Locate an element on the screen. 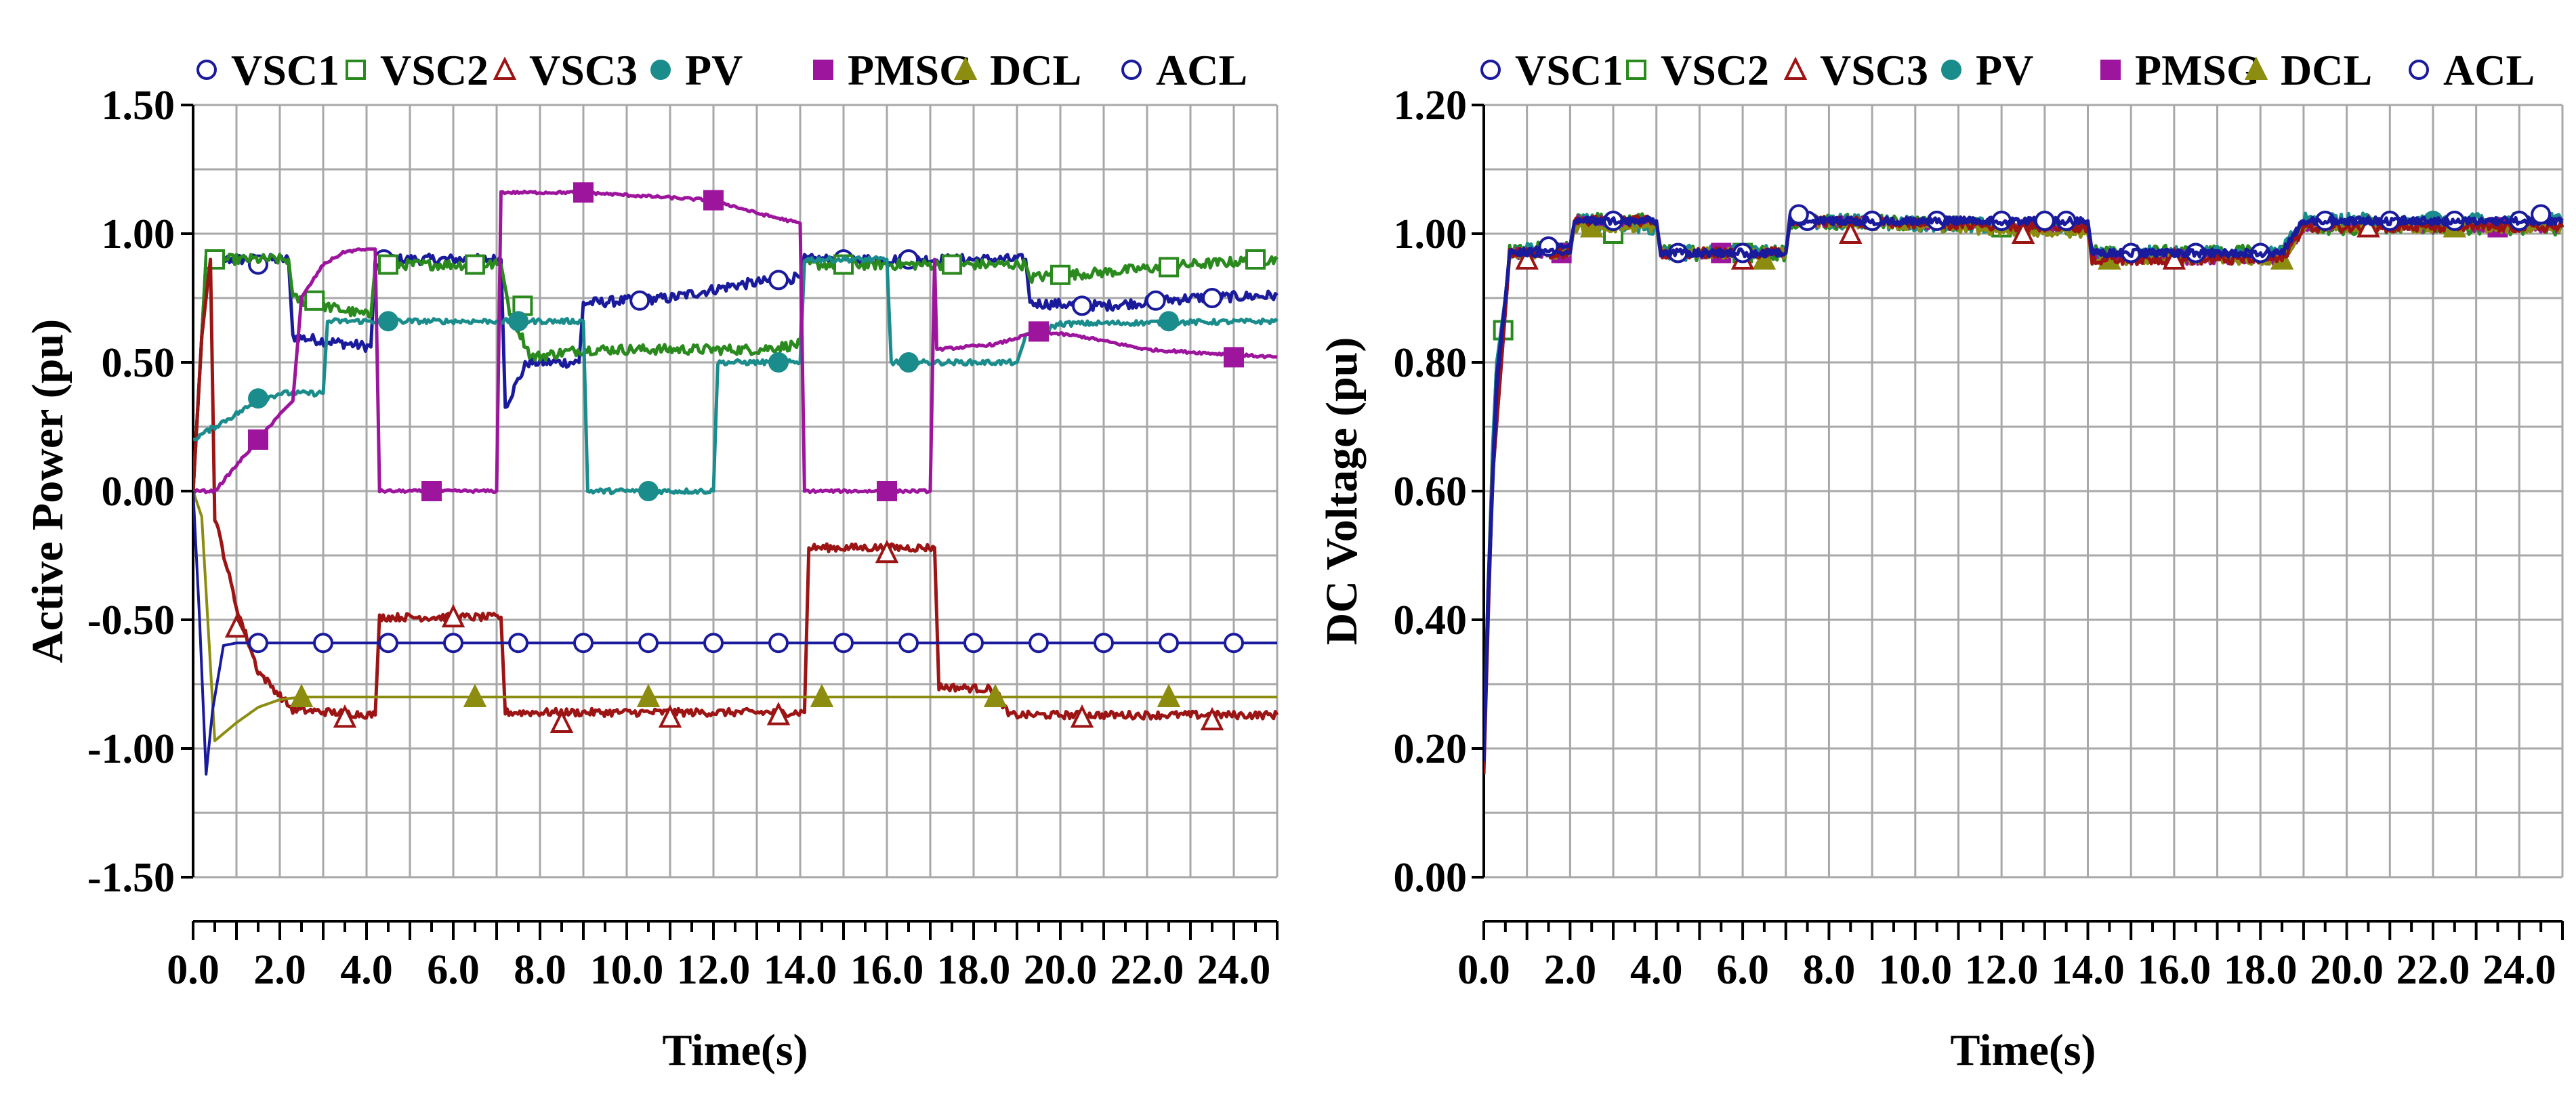  y-tick-label: -1.50 is located at coordinates (131, 878).